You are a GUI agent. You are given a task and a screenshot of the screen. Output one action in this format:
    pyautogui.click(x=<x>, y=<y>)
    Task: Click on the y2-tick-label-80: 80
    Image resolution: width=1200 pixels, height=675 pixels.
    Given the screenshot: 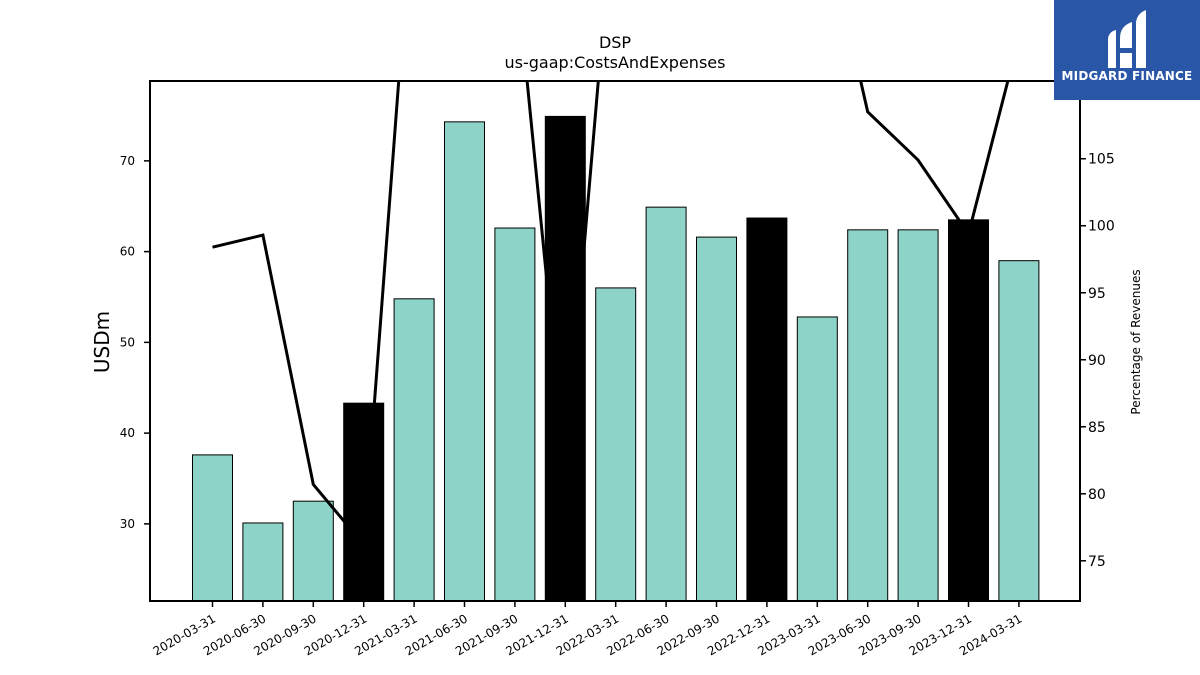 What is the action you would take?
    pyautogui.click(x=1097, y=495)
    